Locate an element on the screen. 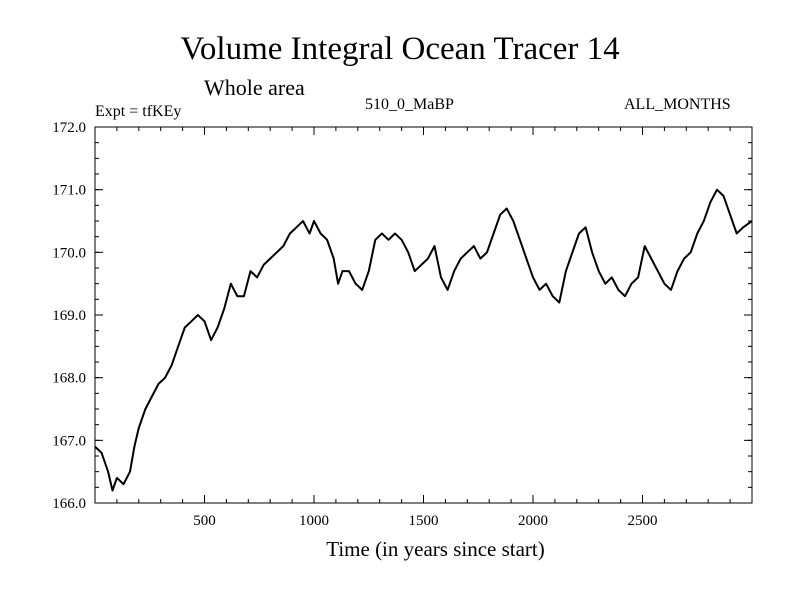 The width and height of the screenshot is (800, 600). x-tick-label: 500 is located at coordinates (204, 521).